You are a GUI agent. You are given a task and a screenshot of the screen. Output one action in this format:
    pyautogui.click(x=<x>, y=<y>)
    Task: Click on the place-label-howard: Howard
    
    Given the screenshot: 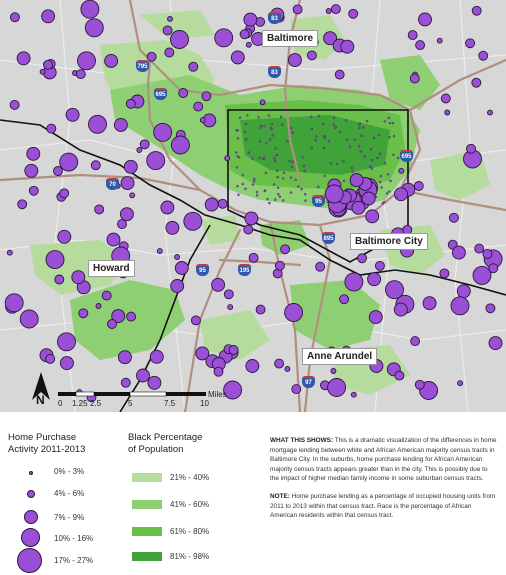 What is the action you would take?
    pyautogui.click(x=111, y=268)
    